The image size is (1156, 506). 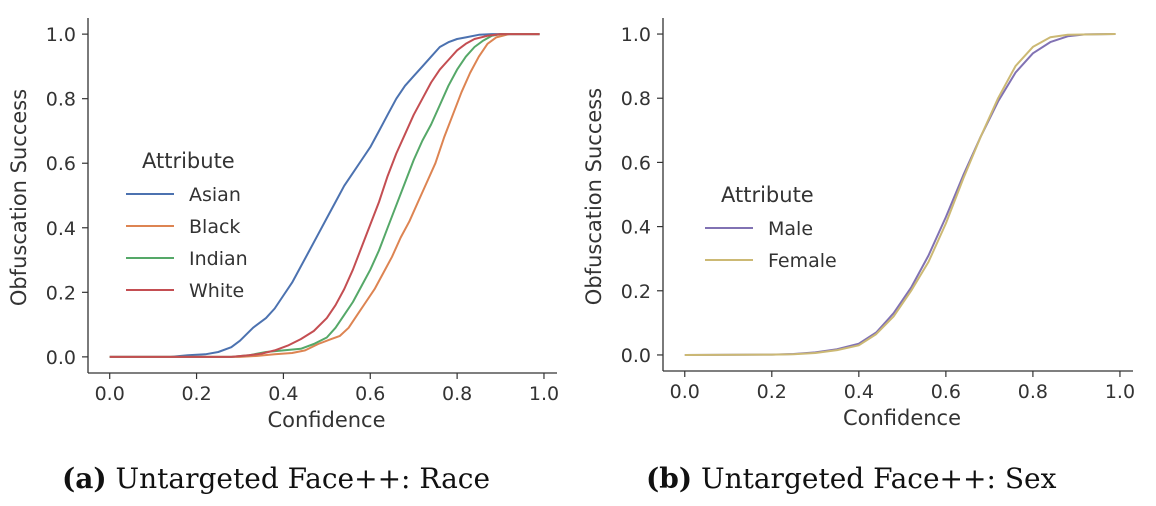 I want to click on legend-label-asian: Asian, so click(x=215, y=195).